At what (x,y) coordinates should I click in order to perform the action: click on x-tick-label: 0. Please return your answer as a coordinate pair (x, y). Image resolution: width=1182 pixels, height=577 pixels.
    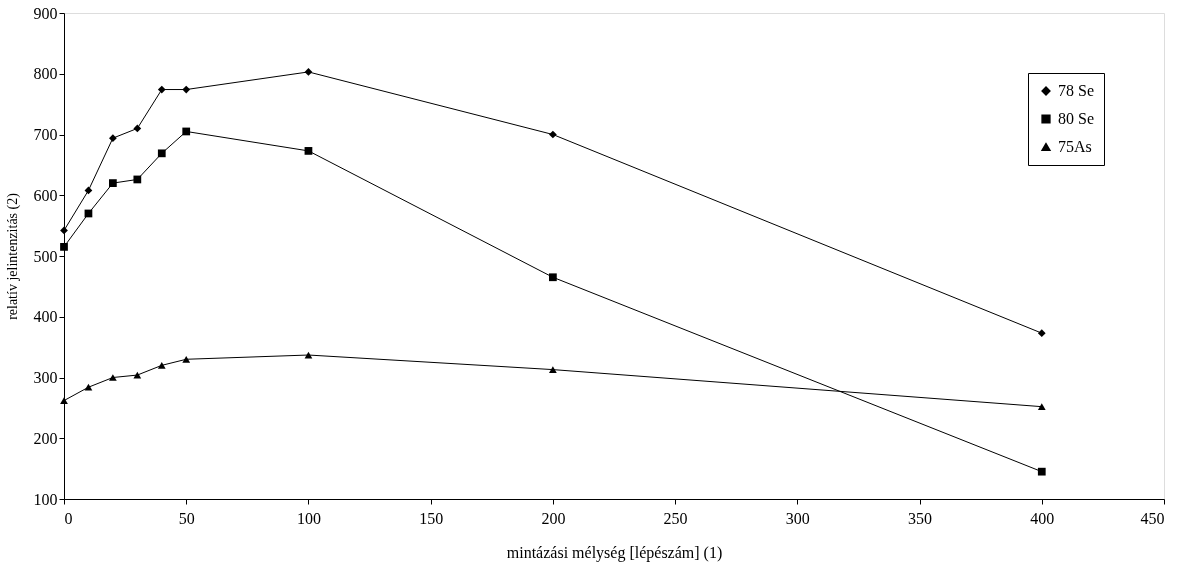
    Looking at the image, I should click on (68, 518).